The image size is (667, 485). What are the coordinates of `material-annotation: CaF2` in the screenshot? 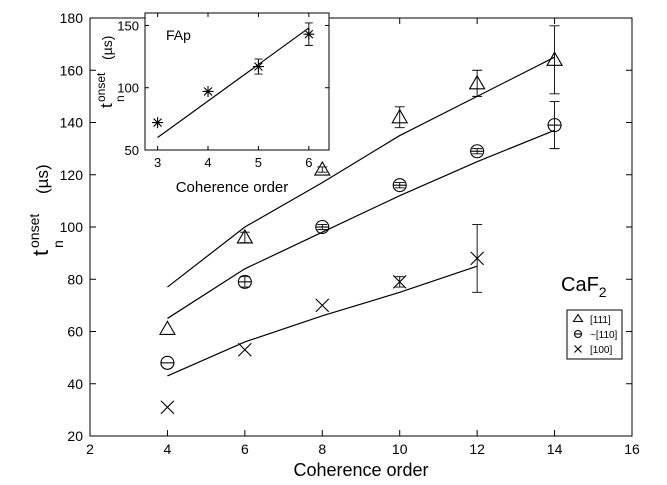 It's located at (584, 287).